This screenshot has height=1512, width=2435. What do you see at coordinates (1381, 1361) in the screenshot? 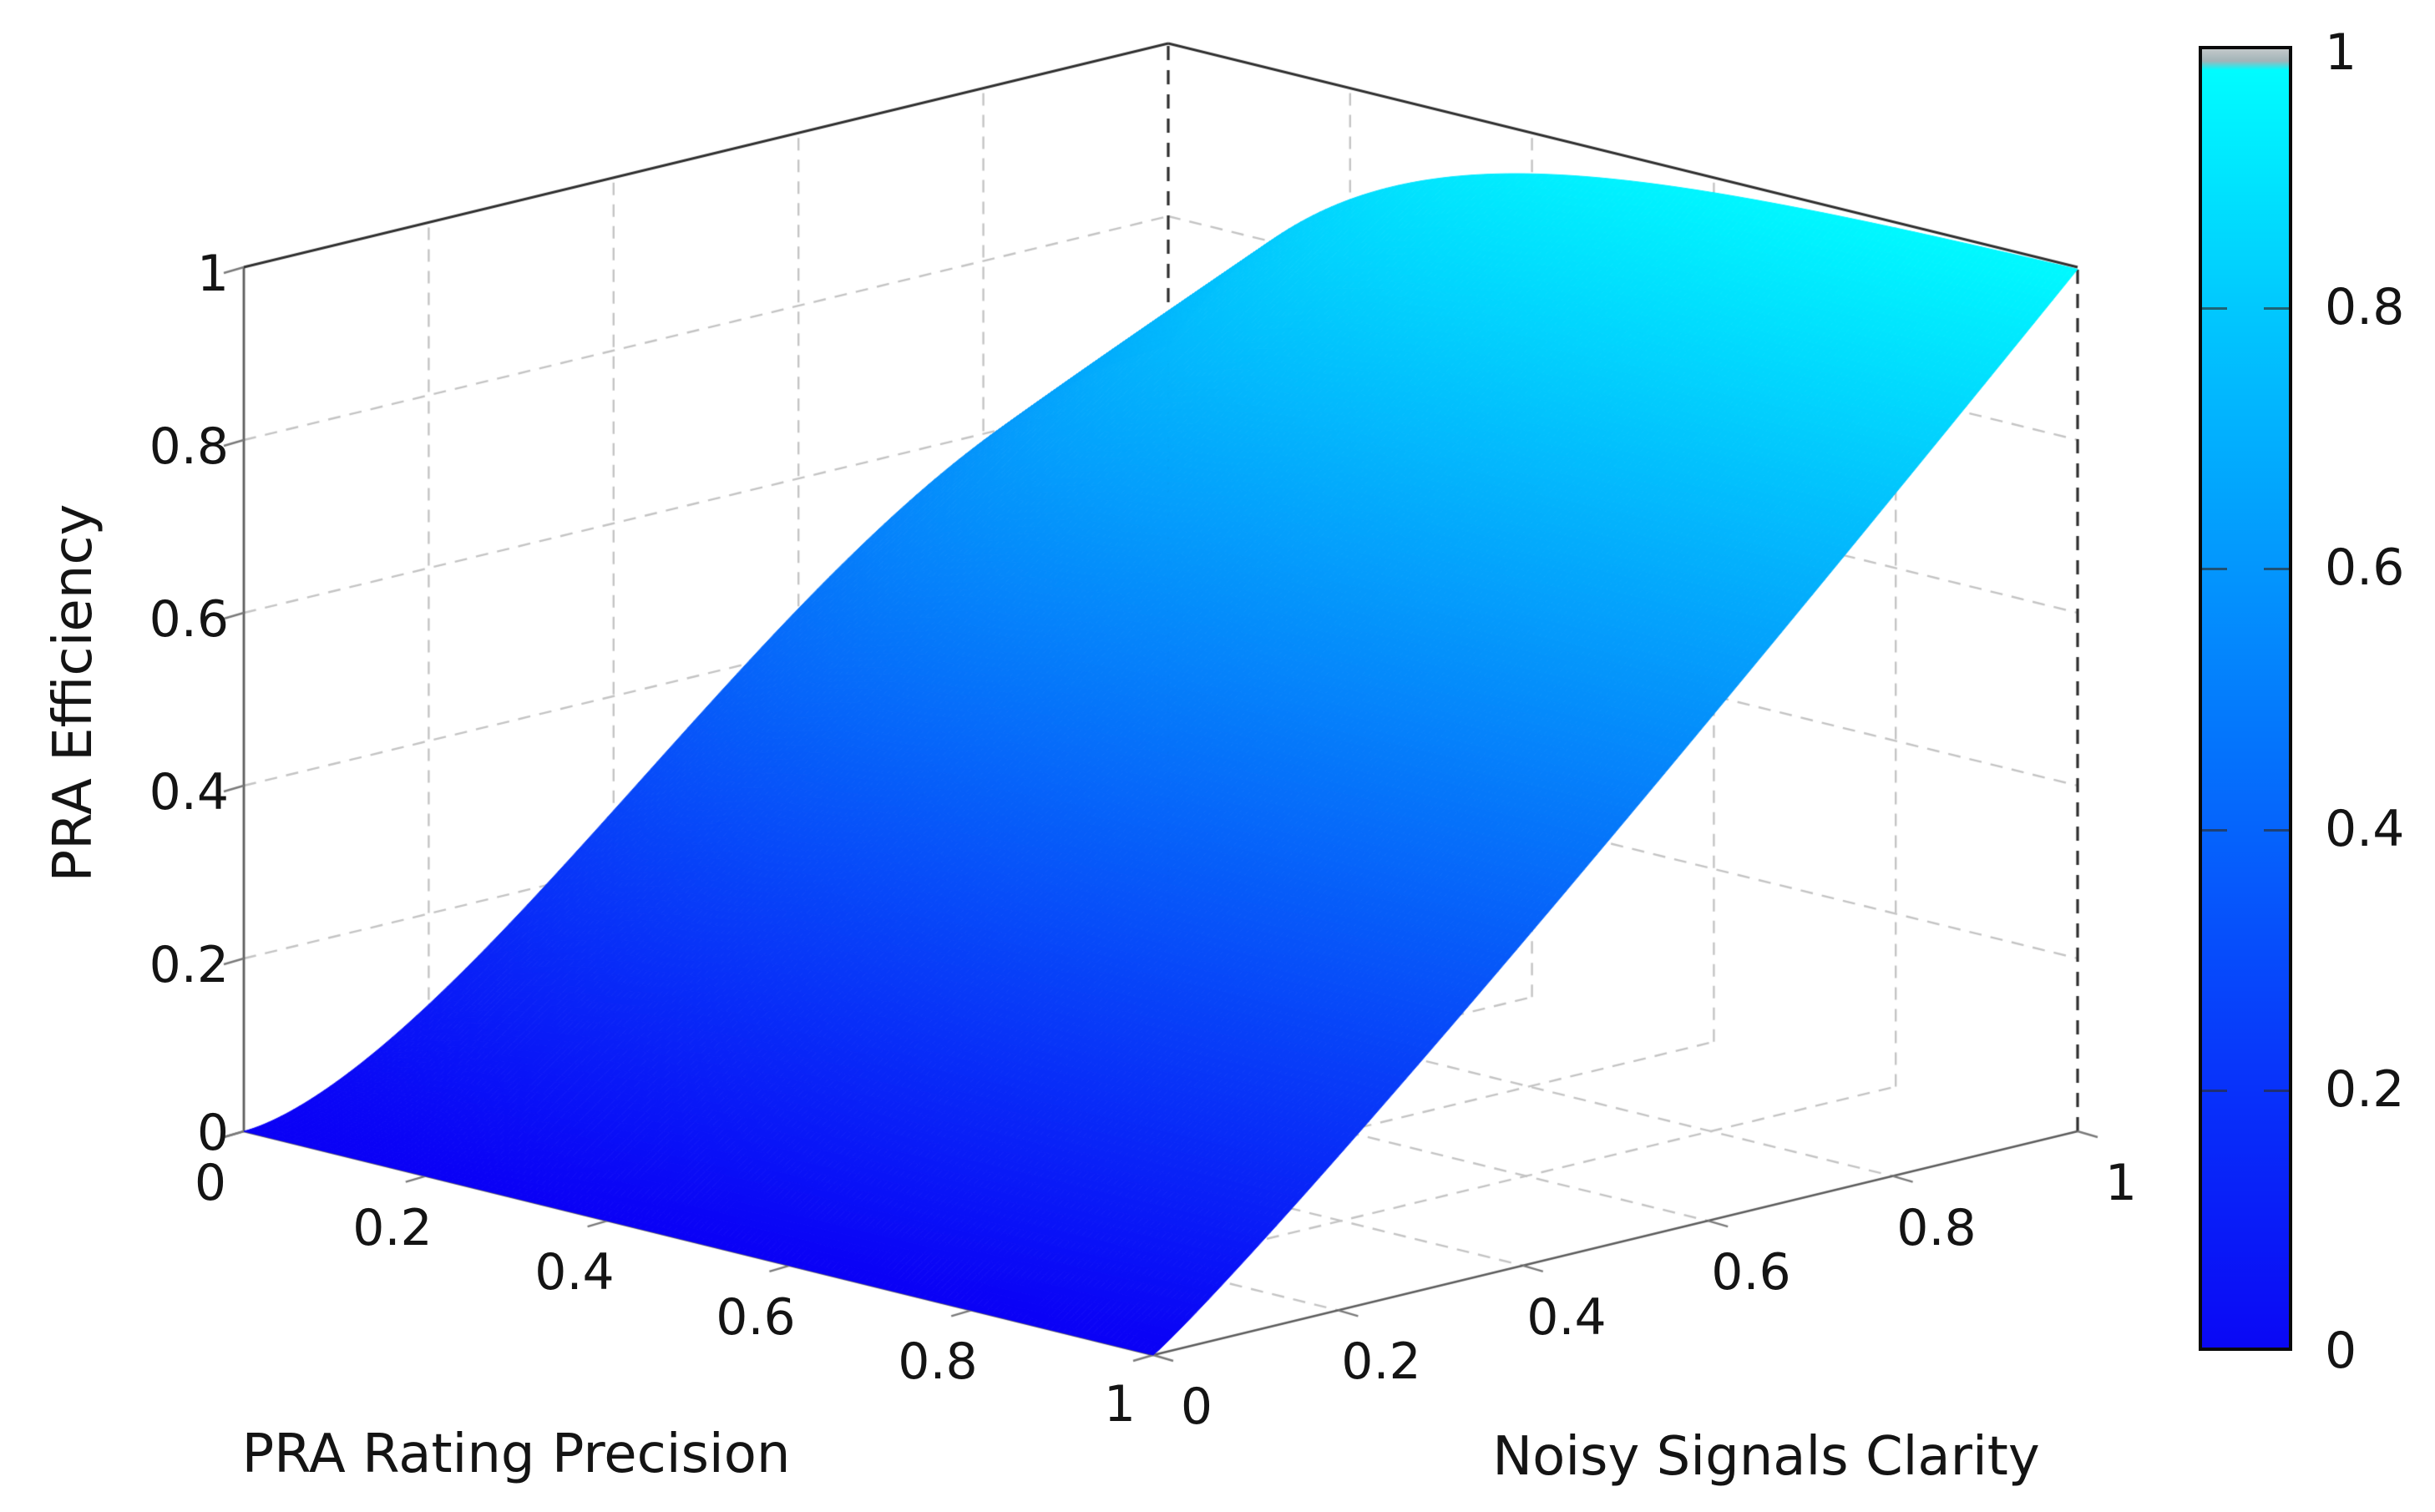
I see `y-tick-label: 0.2` at bounding box center [1381, 1361].